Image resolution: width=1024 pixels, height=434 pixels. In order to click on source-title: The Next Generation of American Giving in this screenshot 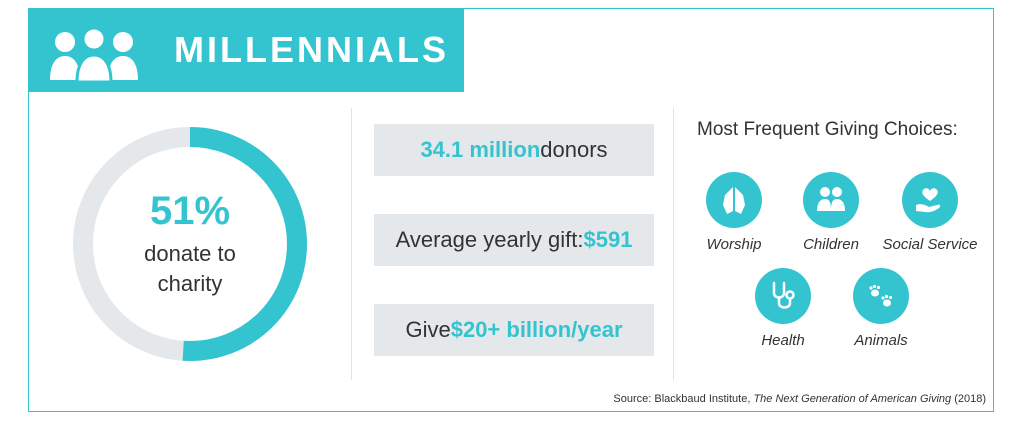, I will do `click(852, 399)`.